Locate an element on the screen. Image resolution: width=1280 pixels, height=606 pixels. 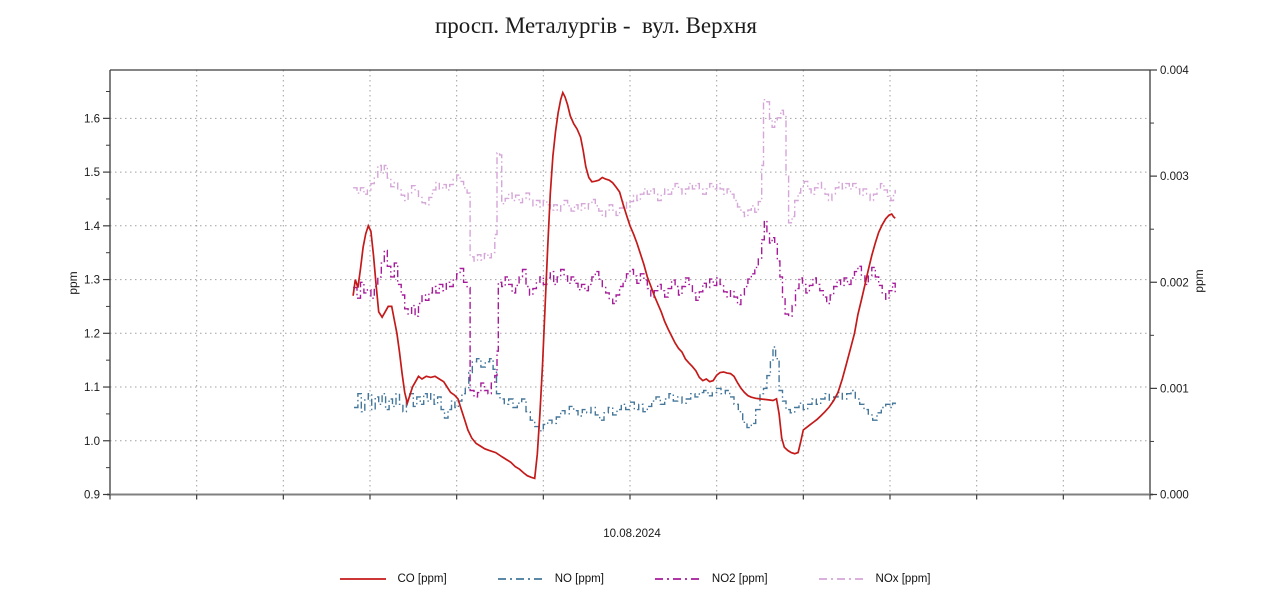
right-tick-label: 0.003 is located at coordinates (1174, 177).